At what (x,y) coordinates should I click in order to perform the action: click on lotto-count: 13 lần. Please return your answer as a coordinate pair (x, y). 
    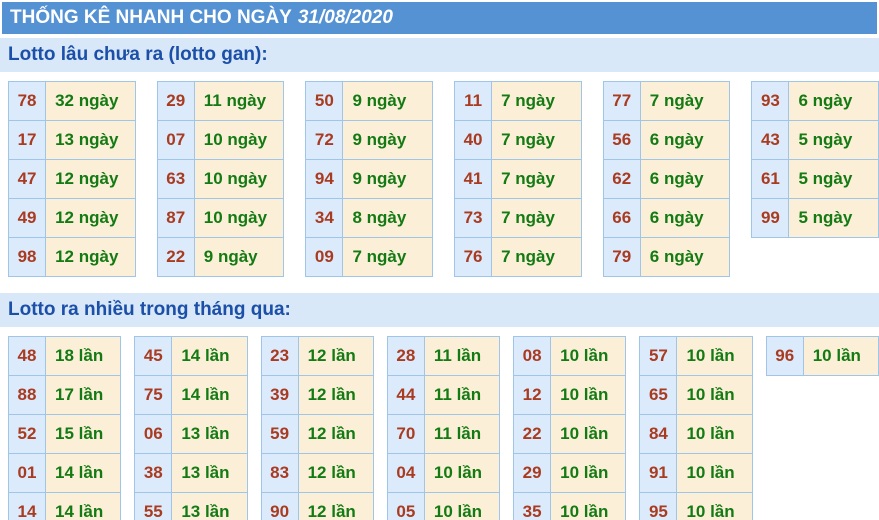
    Looking at the image, I should click on (209, 506).